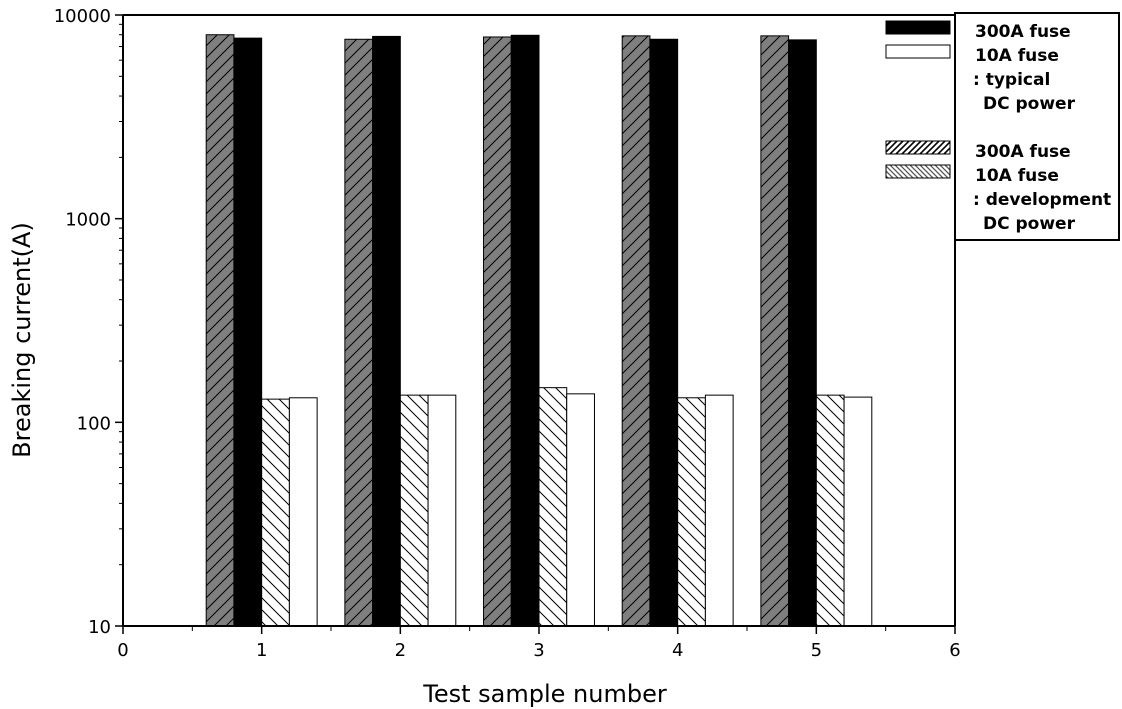 The image size is (1122, 709). What do you see at coordinates (677, 650) in the screenshot?
I see `x-tick-label: 4` at bounding box center [677, 650].